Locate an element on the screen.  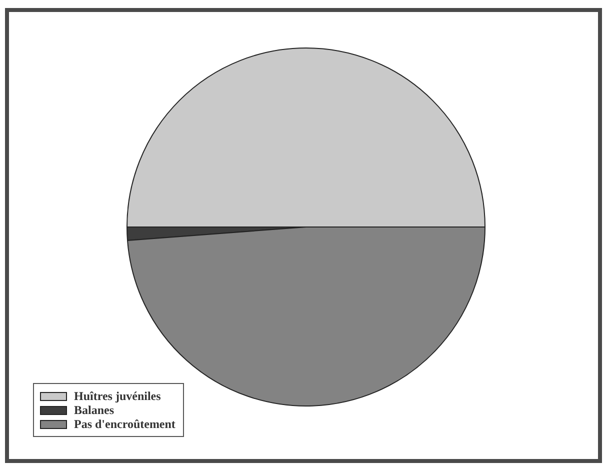
legend-label: Pas d'encroûtement is located at coordinates (125, 424).